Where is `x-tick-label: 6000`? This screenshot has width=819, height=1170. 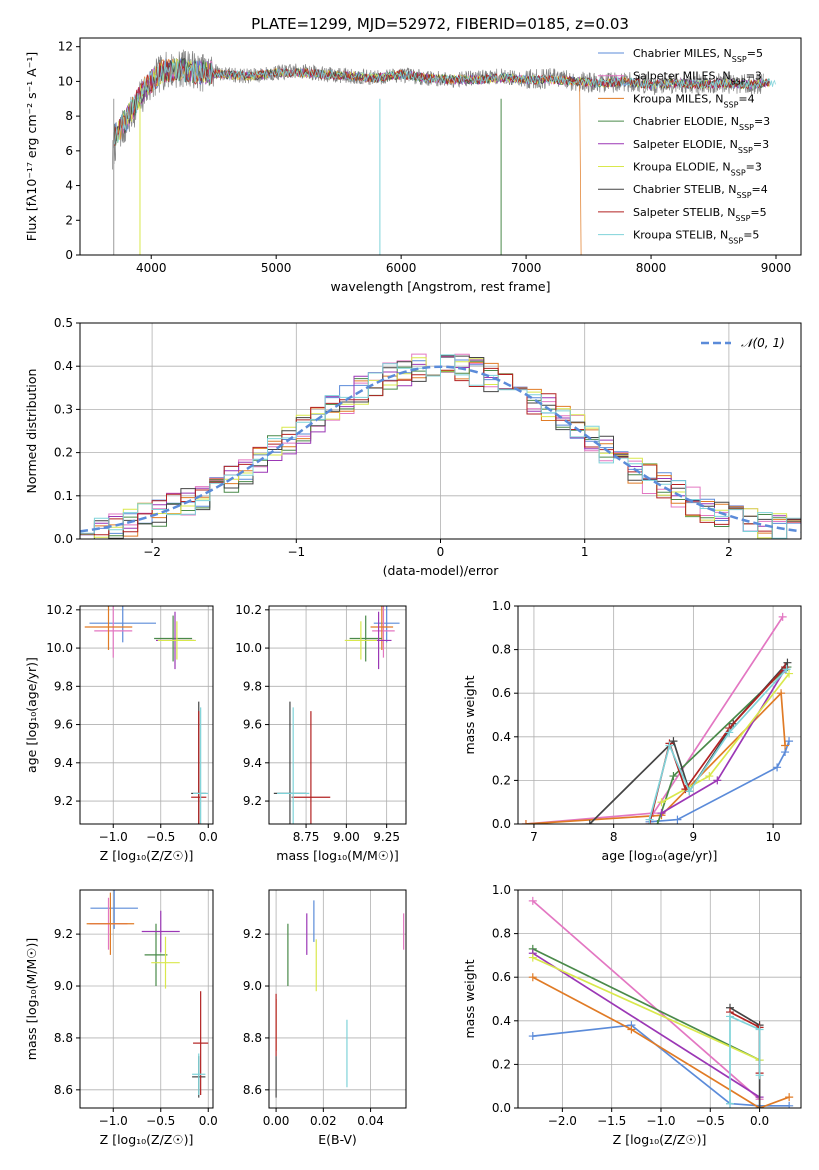
x-tick-label: 6000 is located at coordinates (401, 268).